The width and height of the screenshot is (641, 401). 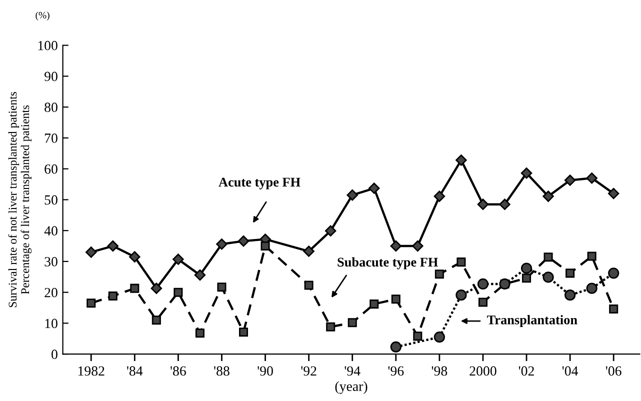 I want to click on x-tick-label: '90, so click(x=265, y=371).